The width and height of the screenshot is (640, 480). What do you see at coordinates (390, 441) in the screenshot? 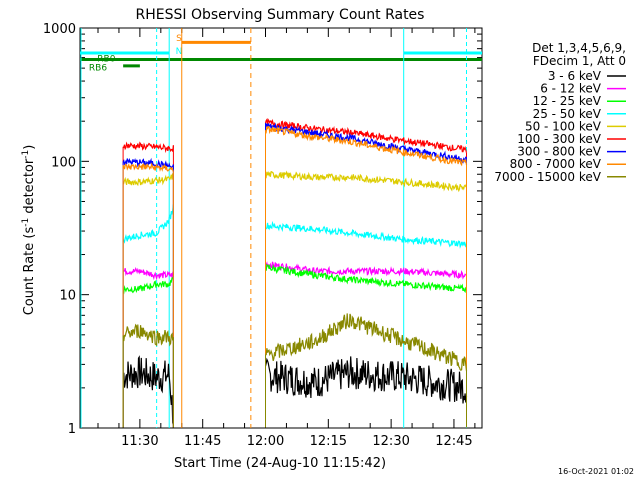
I see `x-tick-label: 12:30` at bounding box center [390, 441].